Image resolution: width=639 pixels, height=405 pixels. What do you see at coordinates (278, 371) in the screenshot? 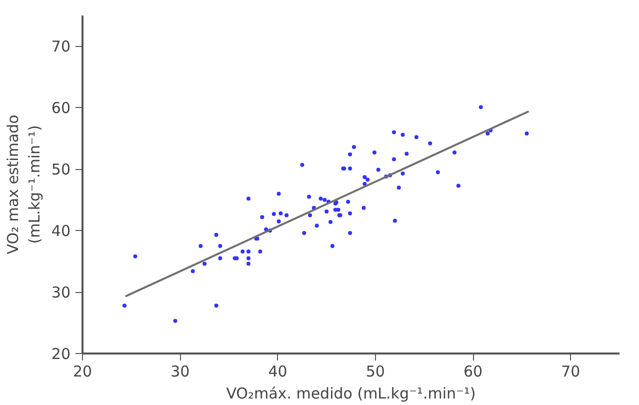
I see `x-tick-label: 40` at bounding box center [278, 371].